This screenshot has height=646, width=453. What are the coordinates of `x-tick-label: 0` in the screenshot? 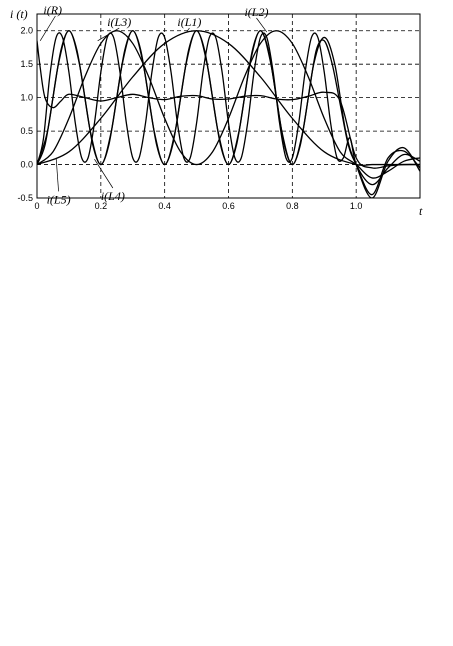 It's located at (36, 206).